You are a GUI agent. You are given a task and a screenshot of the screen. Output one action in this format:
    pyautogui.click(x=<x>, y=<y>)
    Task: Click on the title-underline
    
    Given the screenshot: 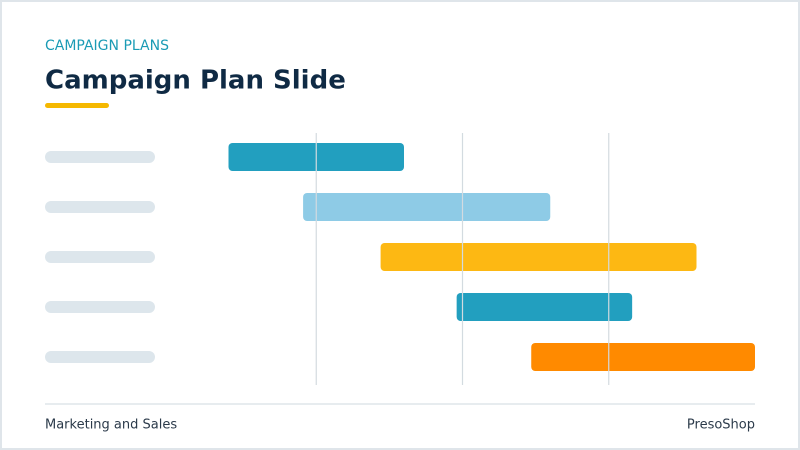 What is the action you would take?
    pyautogui.click(x=77, y=105)
    